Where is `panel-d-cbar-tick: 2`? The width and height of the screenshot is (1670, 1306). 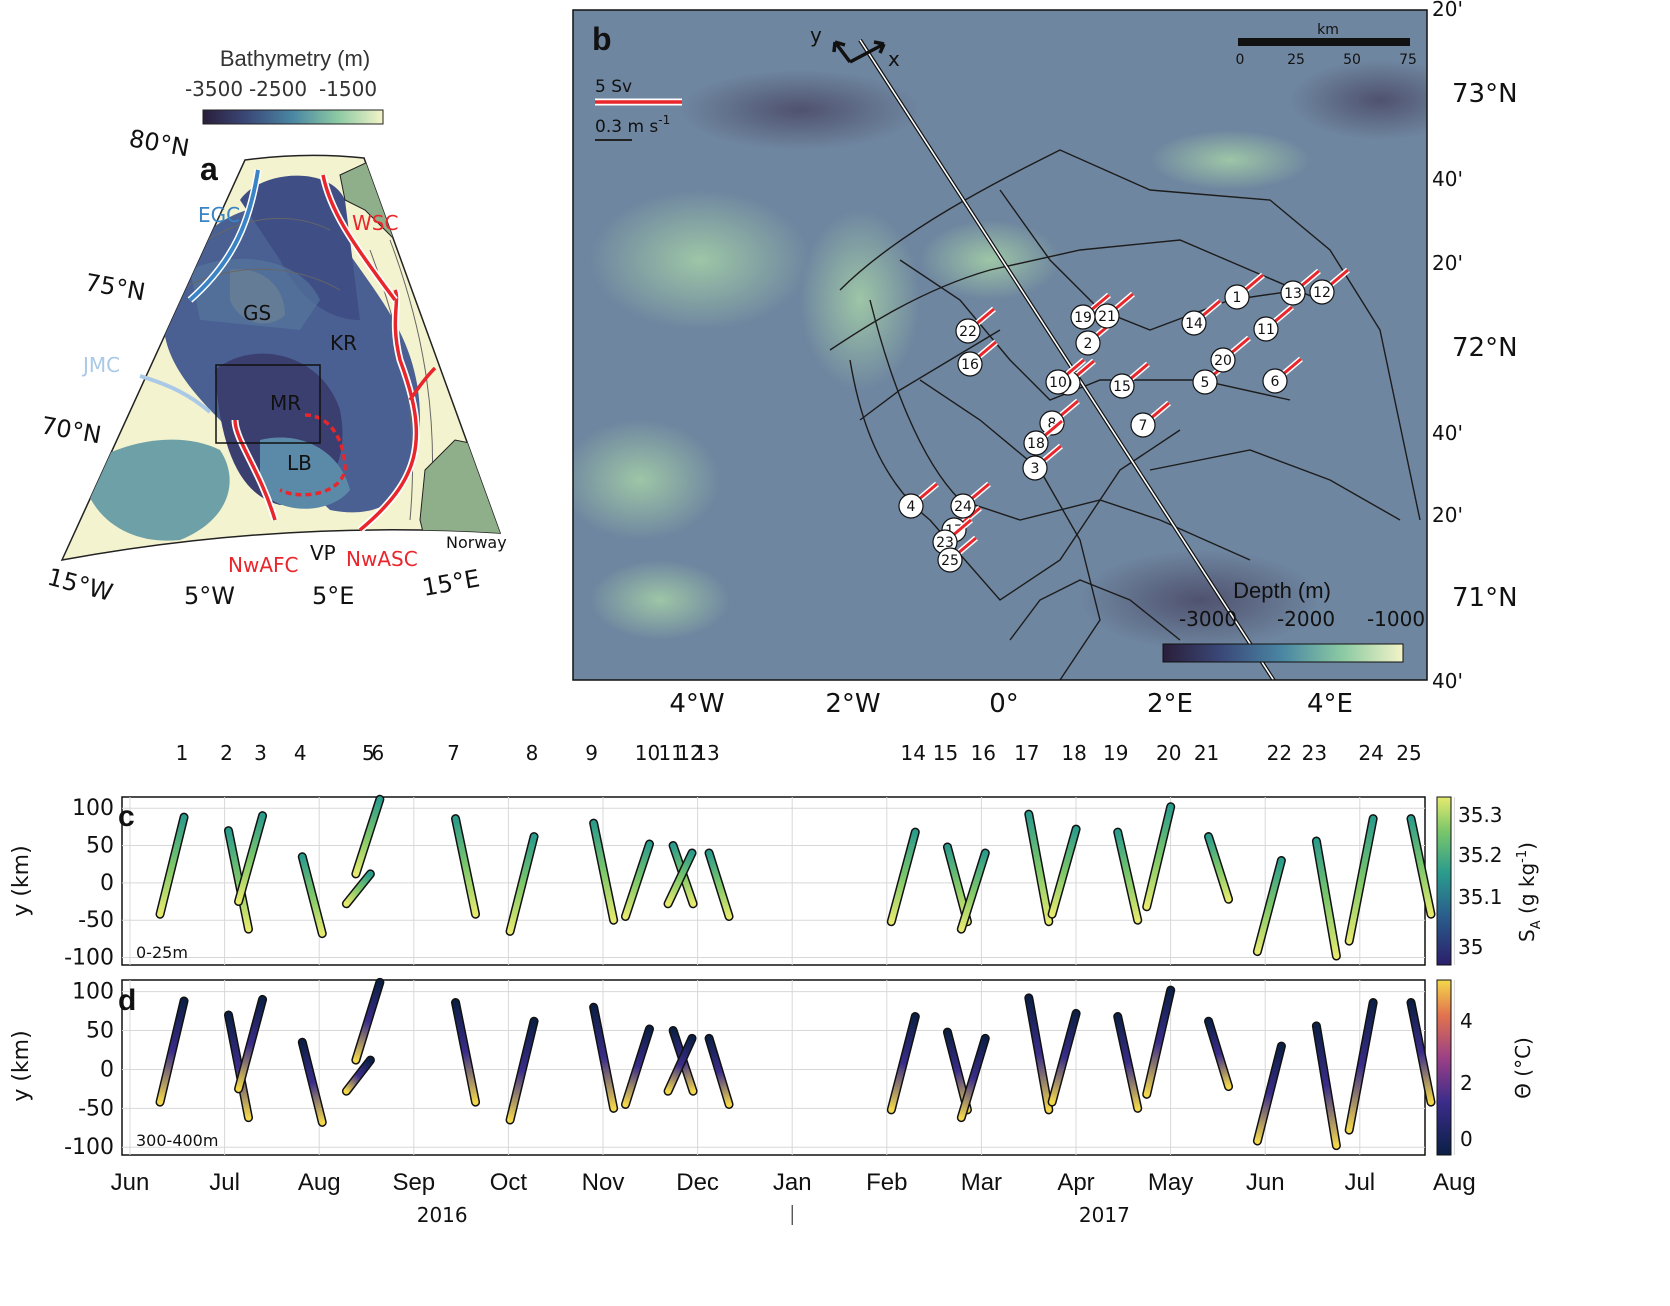 panel-d-cbar-tick: 2 is located at coordinates (1466, 1083).